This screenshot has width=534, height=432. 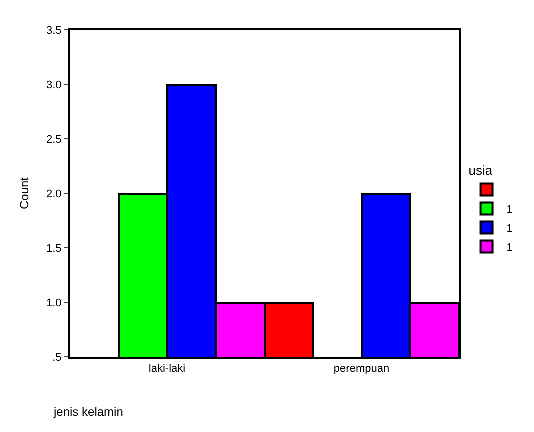 What do you see at coordinates (54, 85) in the screenshot?
I see `y-tick-label: 3.0` at bounding box center [54, 85].